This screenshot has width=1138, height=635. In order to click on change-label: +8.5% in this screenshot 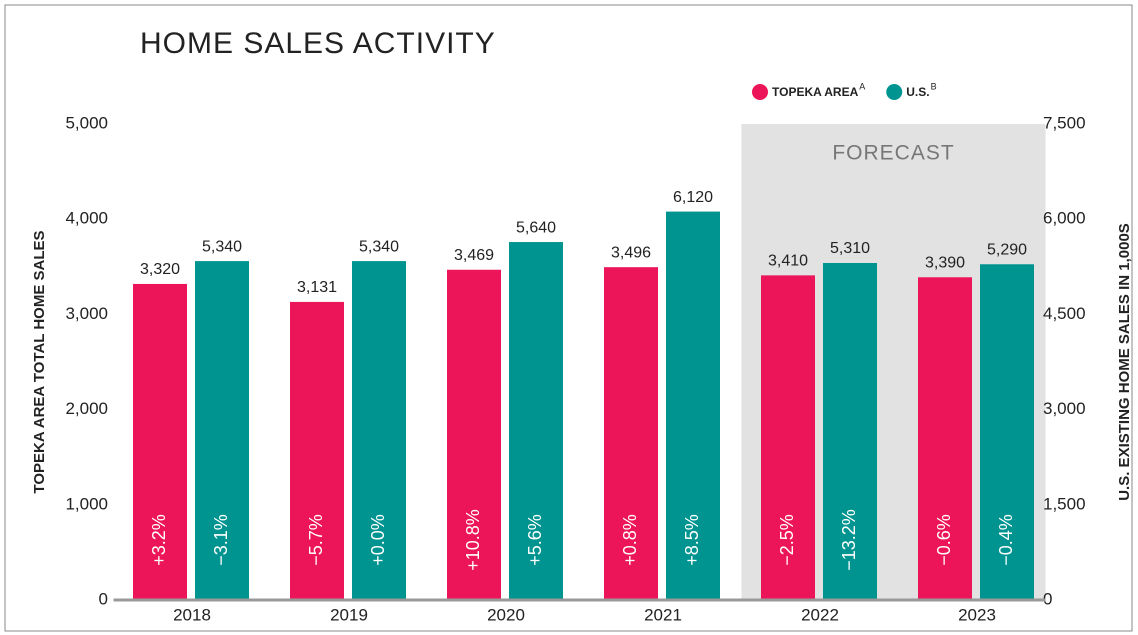, I will do `click(692, 540)`.